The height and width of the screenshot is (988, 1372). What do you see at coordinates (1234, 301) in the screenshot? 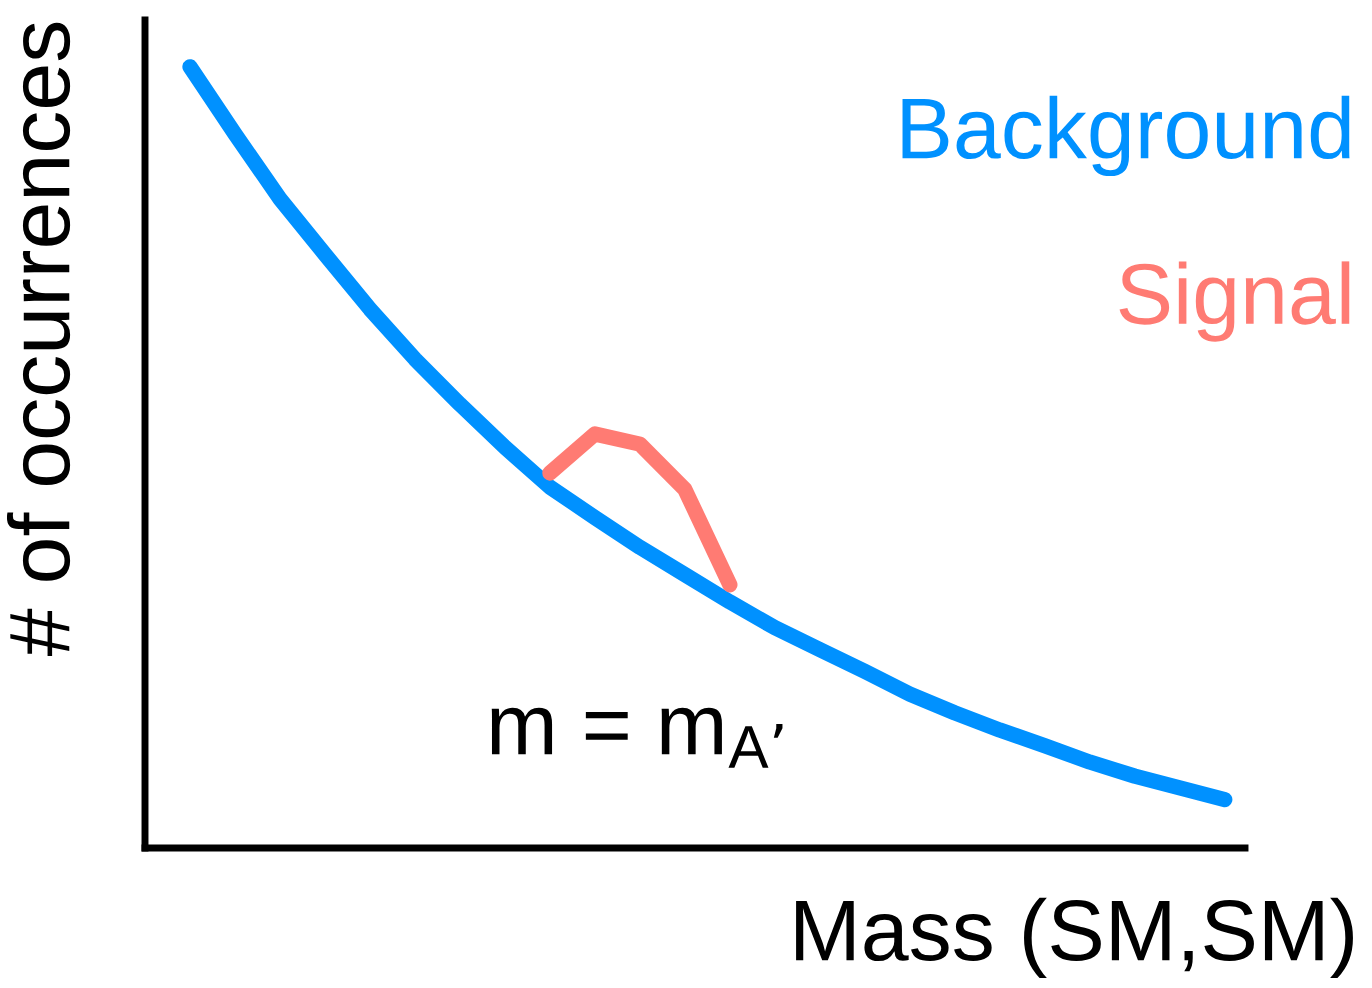
I see `text: Signal` at bounding box center [1234, 301].